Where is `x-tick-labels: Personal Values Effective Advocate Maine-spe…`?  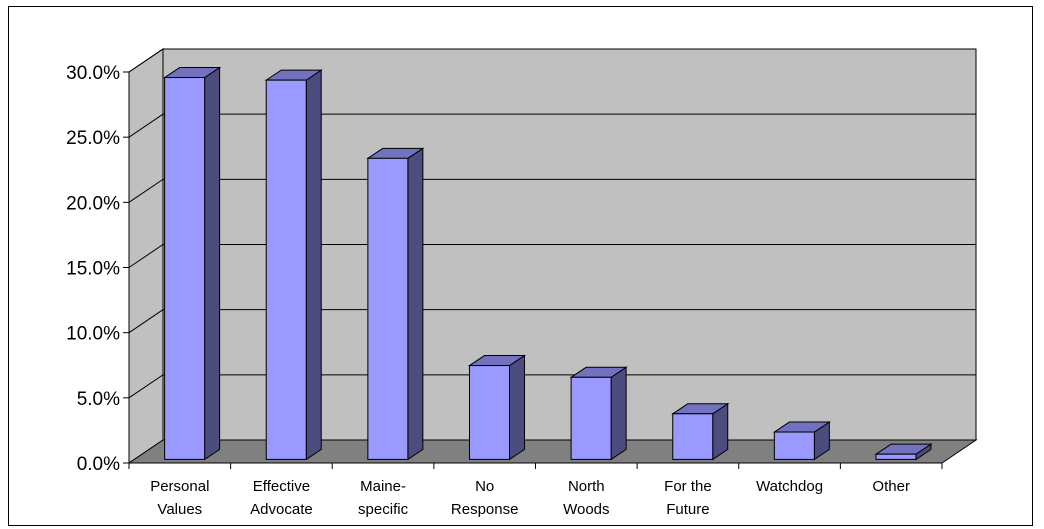 x-tick-labels: Personal Values Effective Advocate Maine-spe… is located at coordinates (530, 498).